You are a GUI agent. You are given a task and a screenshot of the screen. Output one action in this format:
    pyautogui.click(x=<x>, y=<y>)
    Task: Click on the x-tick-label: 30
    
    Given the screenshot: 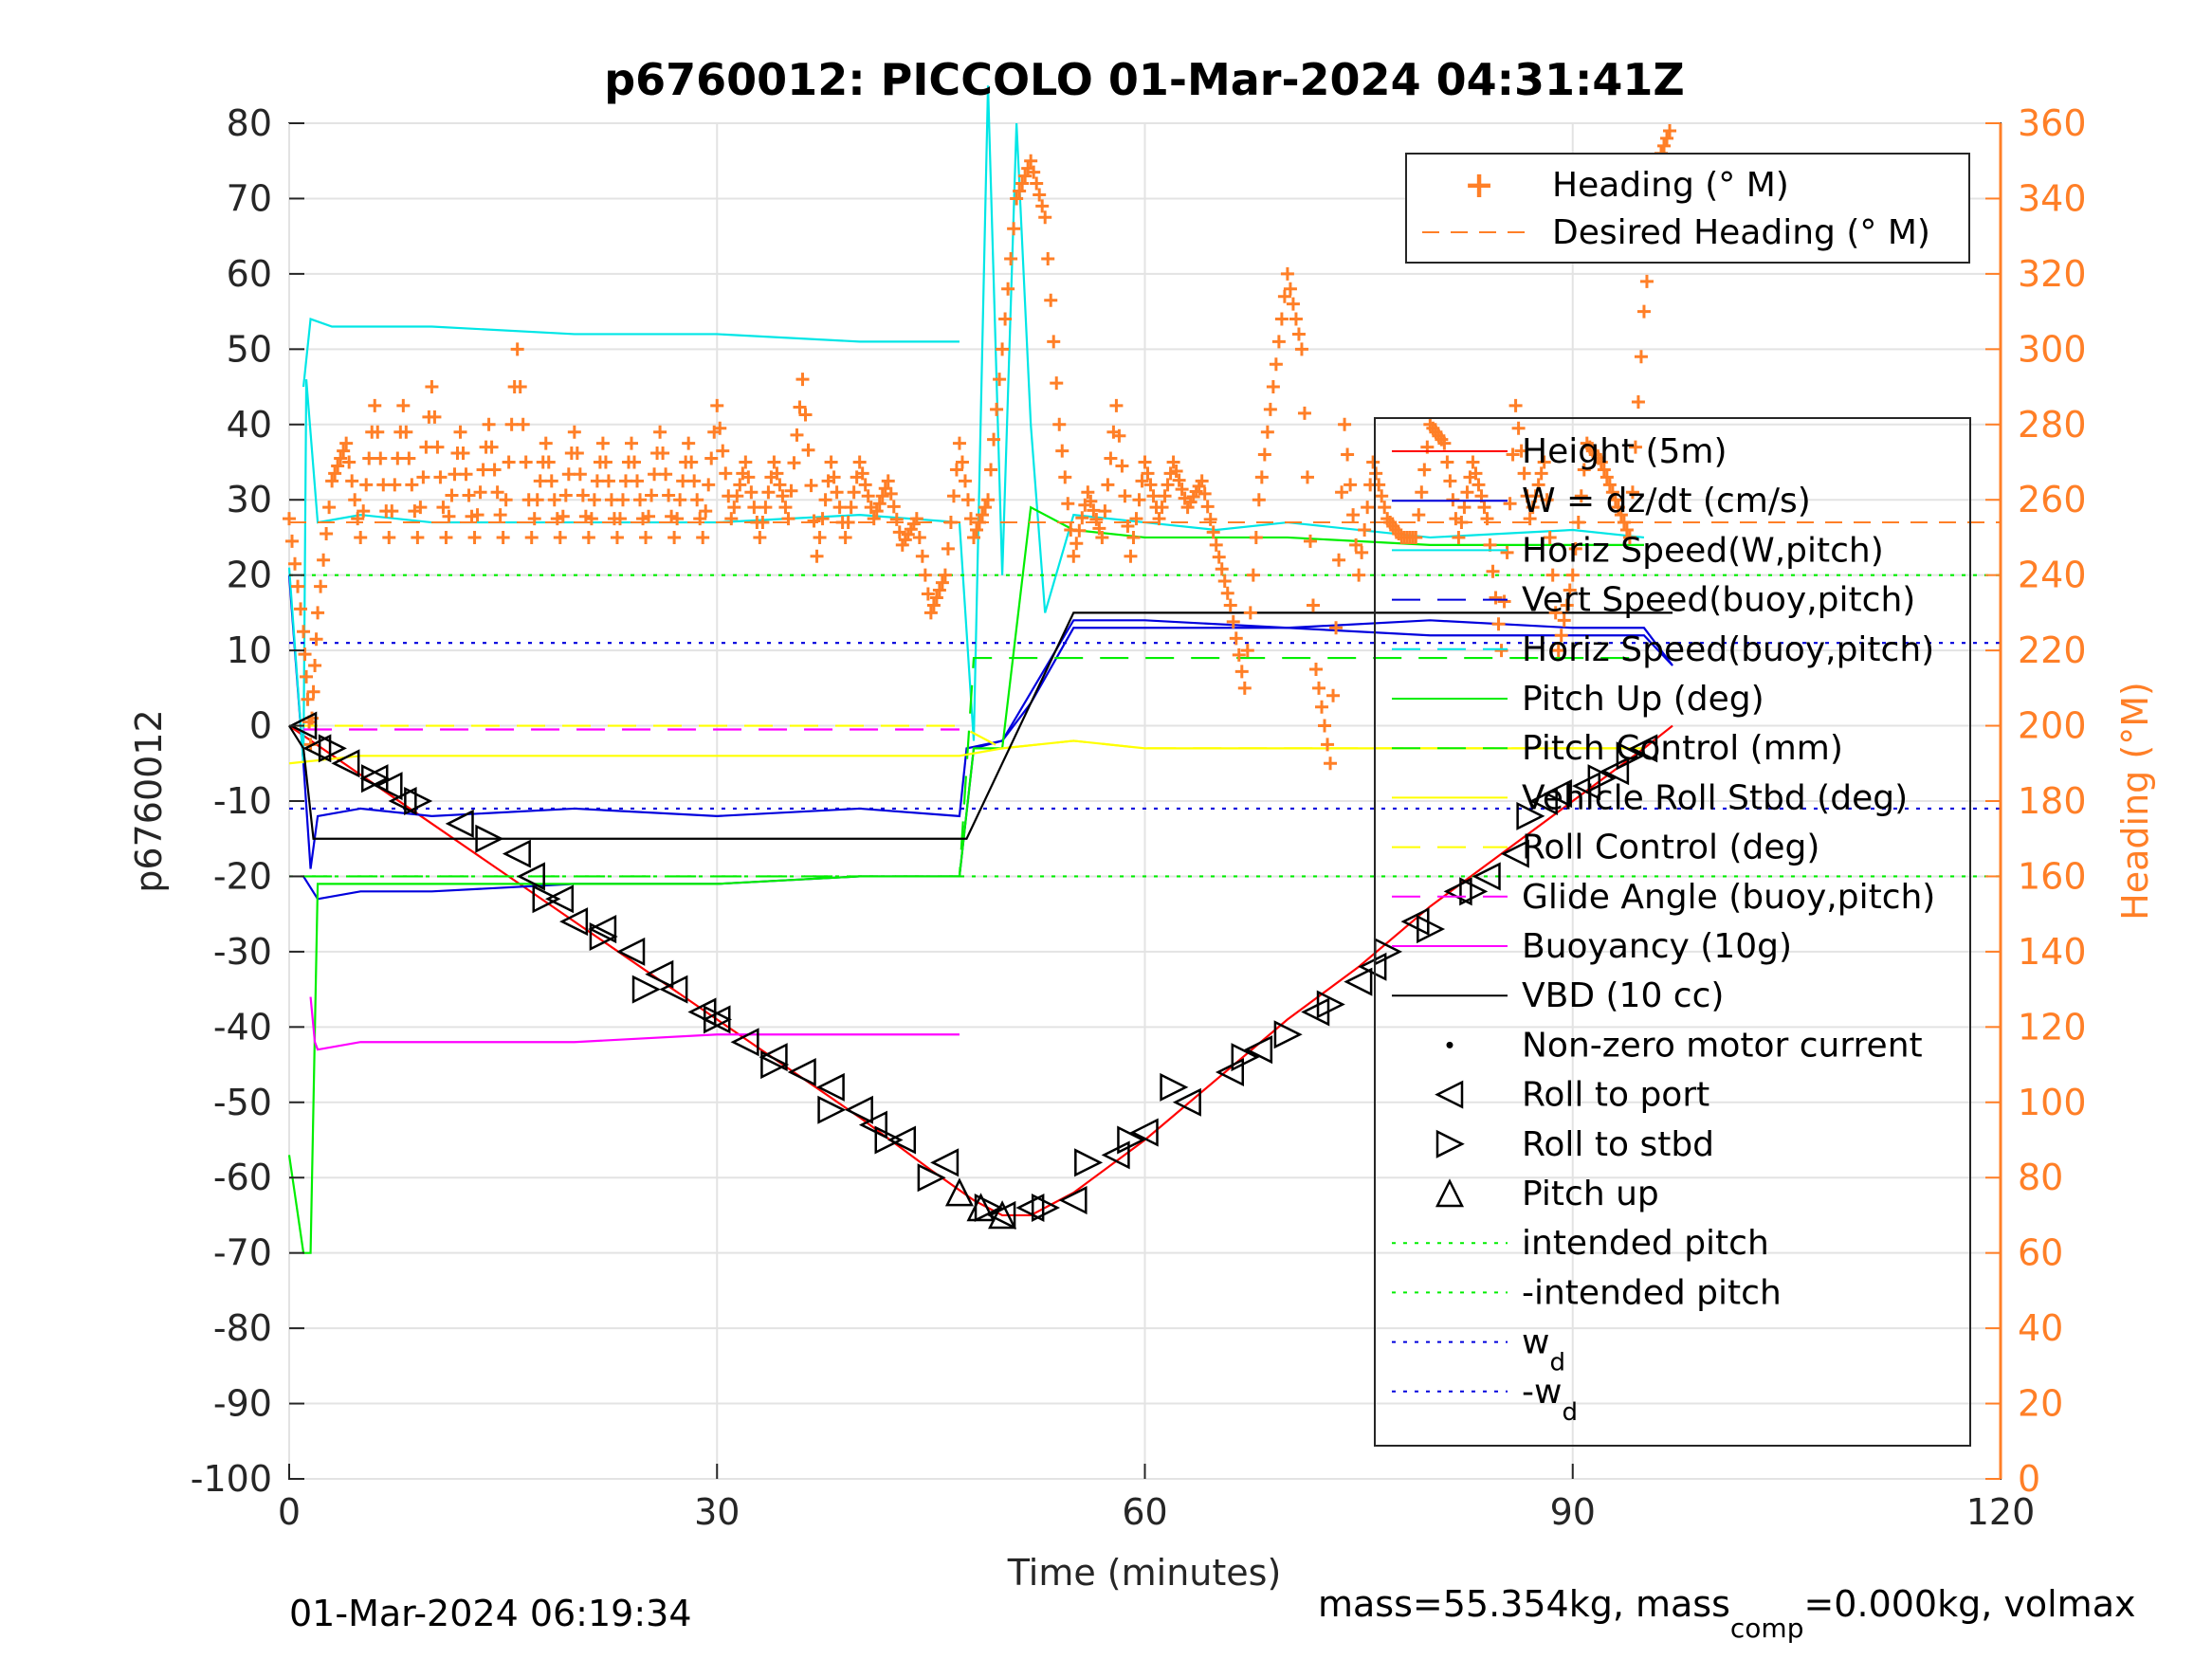 What is the action you would take?
    pyautogui.click(x=717, y=1512)
    